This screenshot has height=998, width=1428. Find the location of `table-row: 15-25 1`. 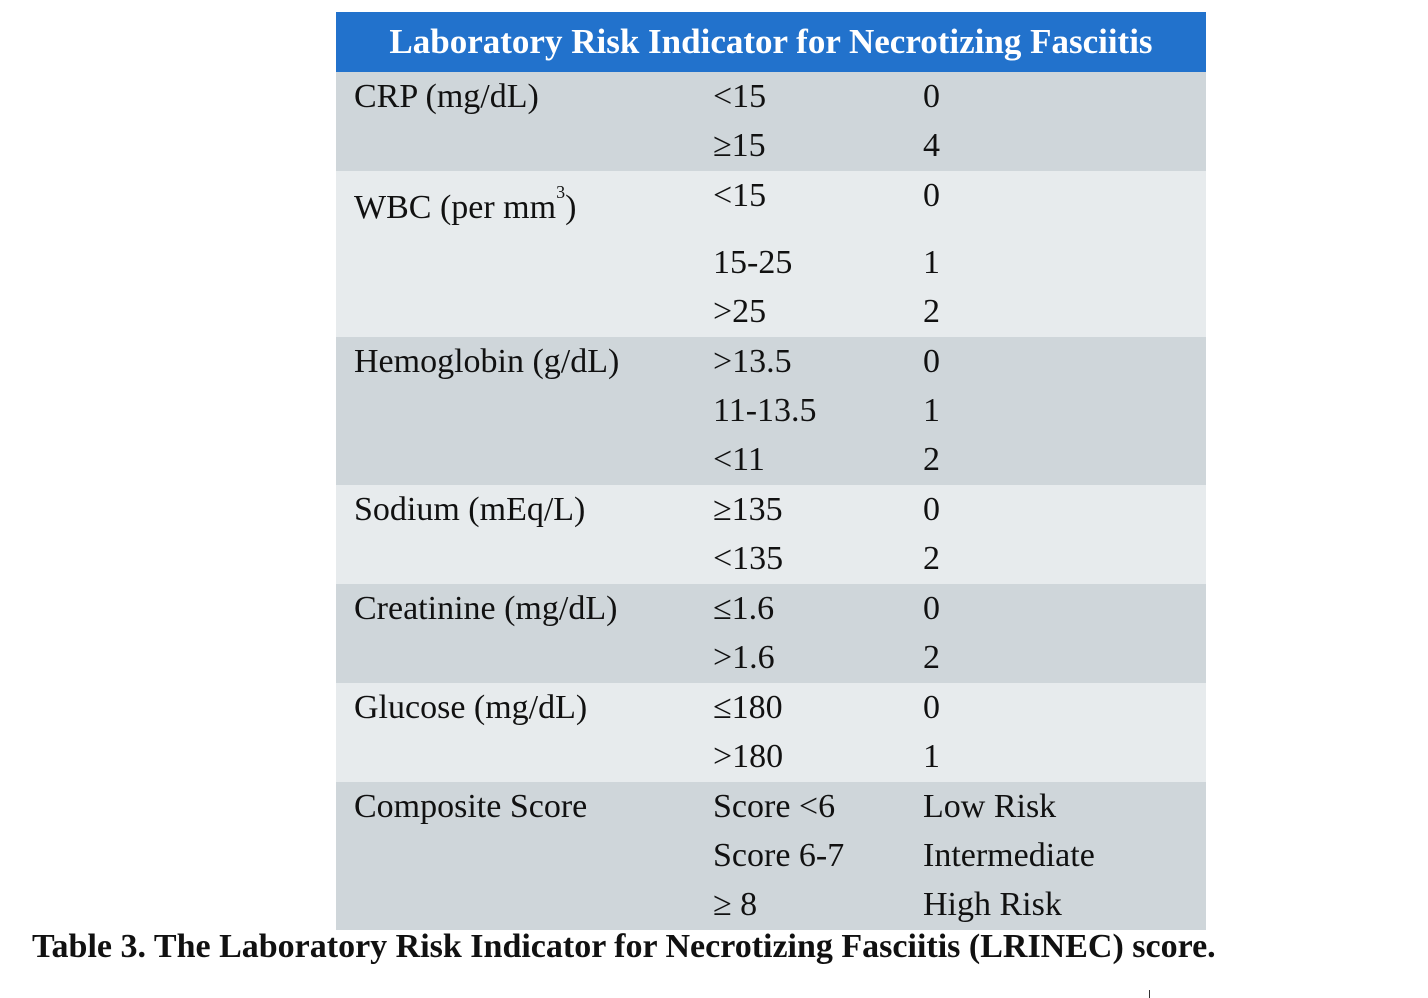

table-row: 15-25 1 is located at coordinates (771, 262).